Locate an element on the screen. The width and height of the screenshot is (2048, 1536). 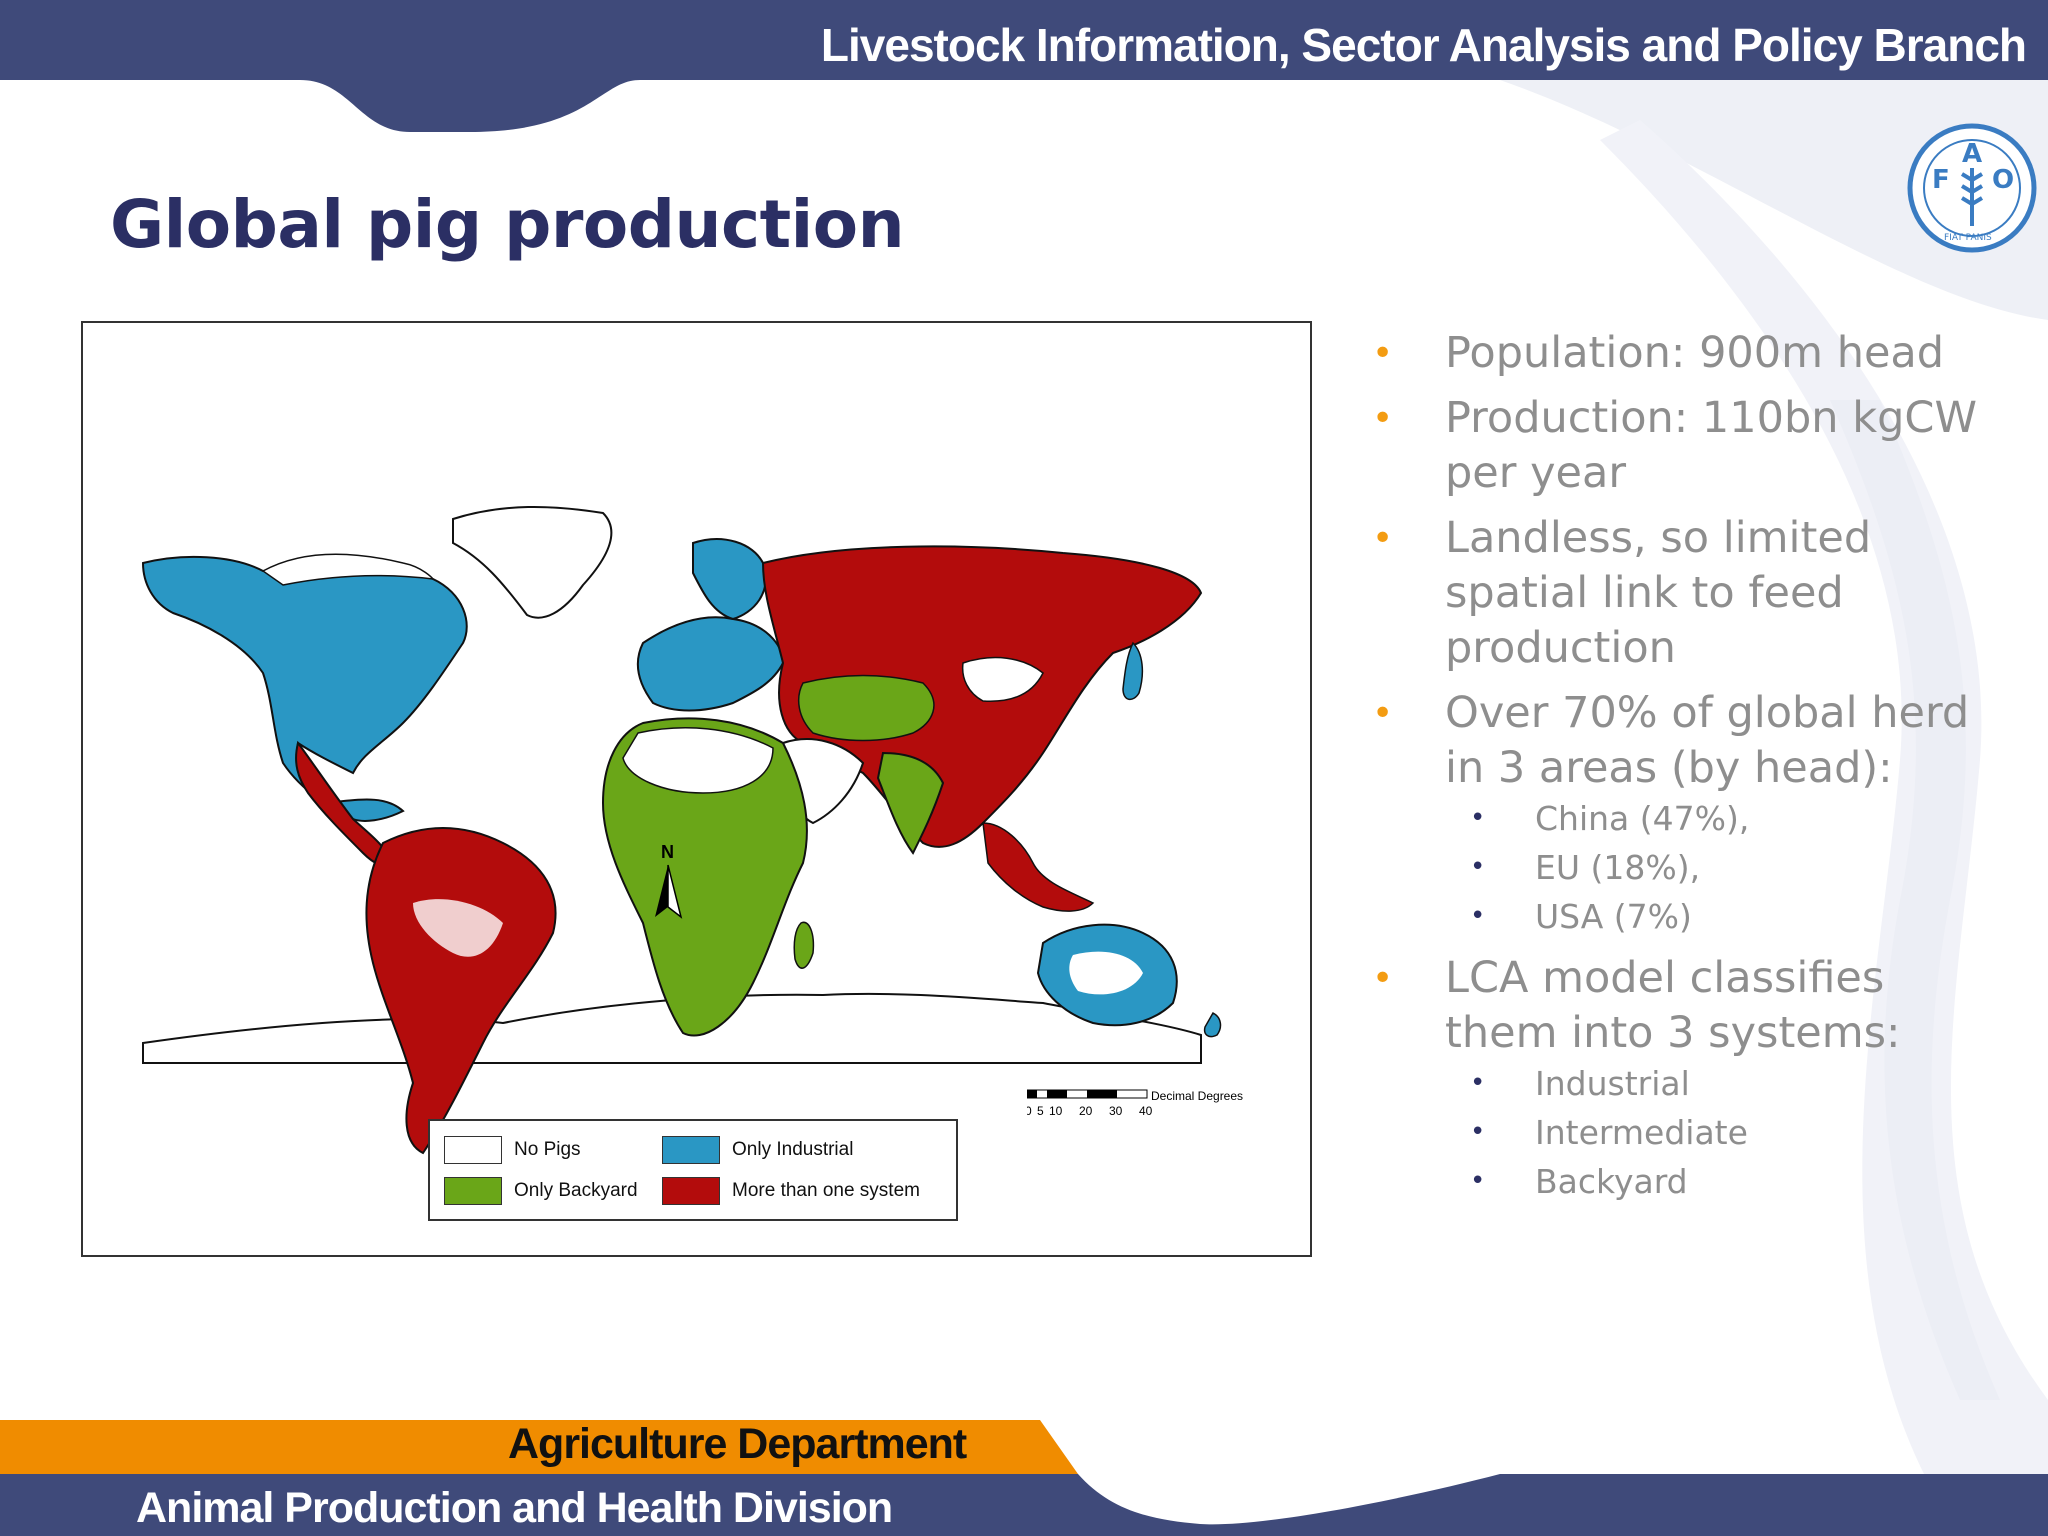
sub-bullet-industrial: • Industrial is located at coordinates (1680, 1083).